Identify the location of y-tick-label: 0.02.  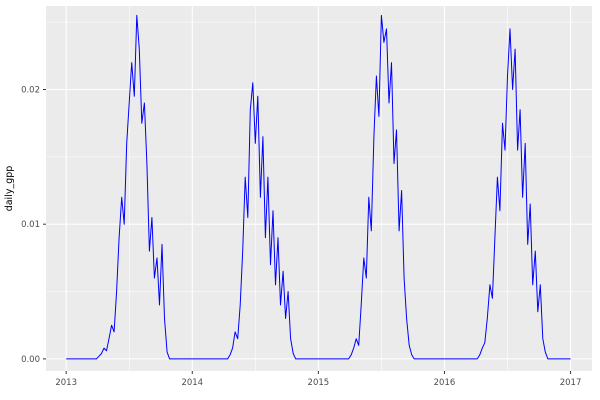
(30, 91).